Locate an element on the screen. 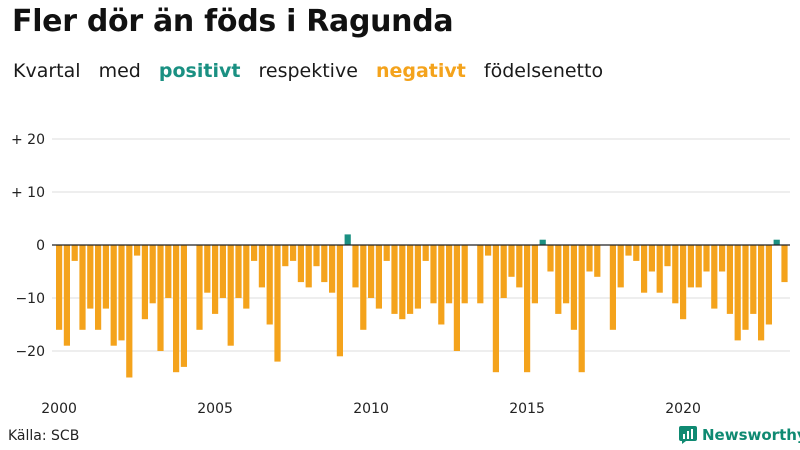 This screenshot has height=450, width=800. x-axis: 2000 2005 2010 2015 2020 is located at coordinates (371, 409).